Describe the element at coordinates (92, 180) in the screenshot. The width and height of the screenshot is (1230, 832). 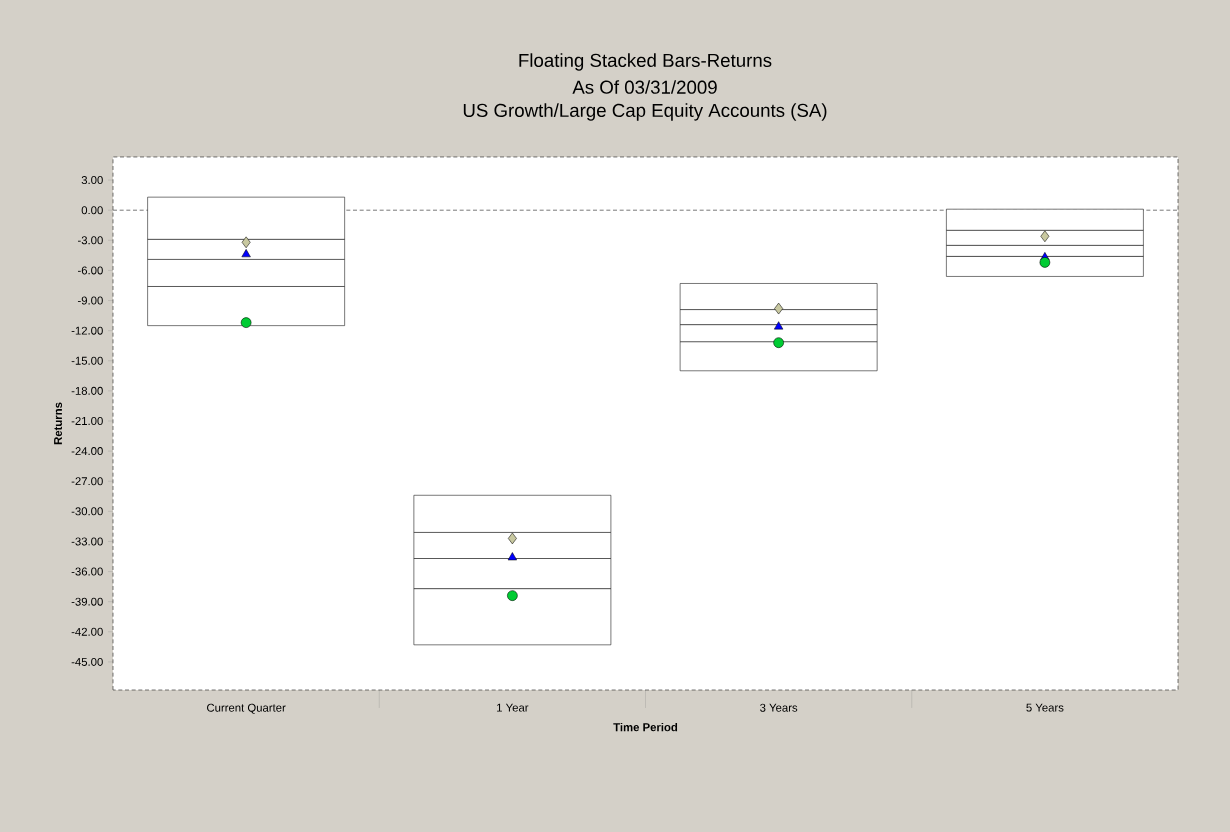
I see `y-tick-label: 3.00` at that location.